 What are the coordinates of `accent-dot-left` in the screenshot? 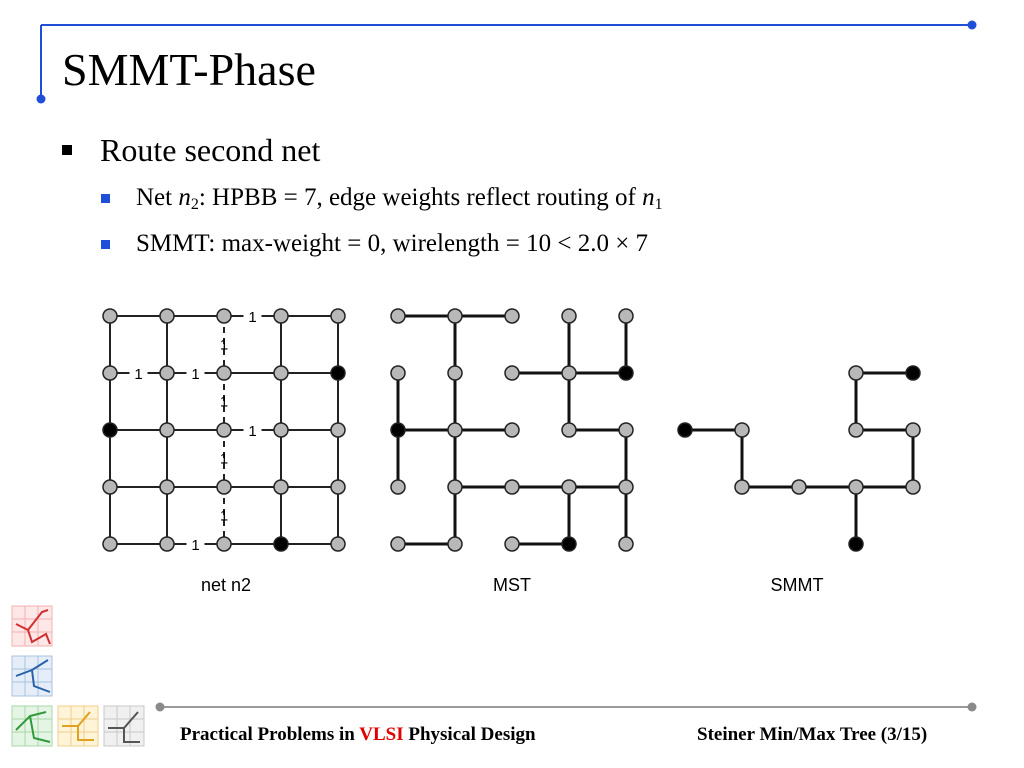 It's located at (41, 99).